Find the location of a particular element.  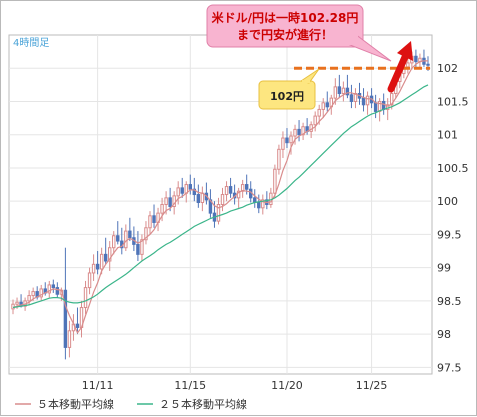

annotation-line-2: まで円安が進行！ is located at coordinates (285, 34).